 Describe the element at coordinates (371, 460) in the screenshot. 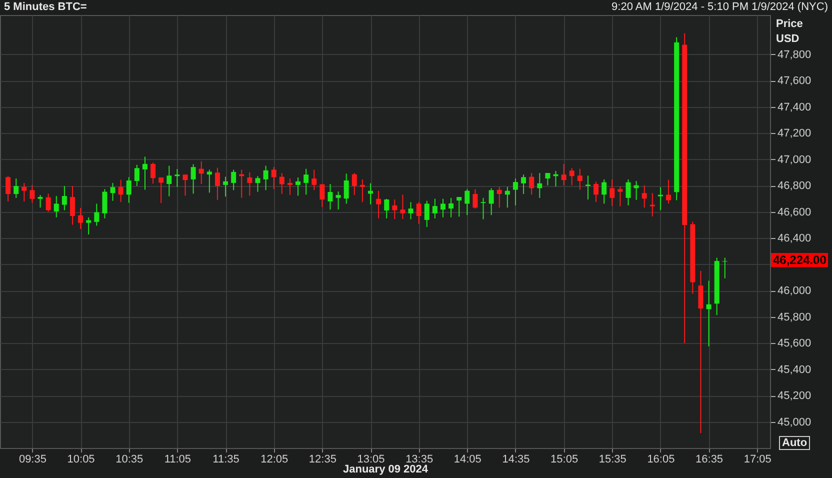

I see `x-tick-label: 13:05` at that location.